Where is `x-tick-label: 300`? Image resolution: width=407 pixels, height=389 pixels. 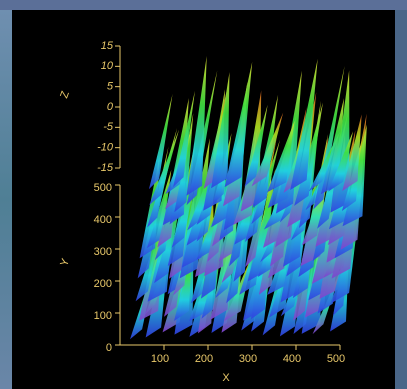
x-tick-label: 300 is located at coordinates (248, 359).